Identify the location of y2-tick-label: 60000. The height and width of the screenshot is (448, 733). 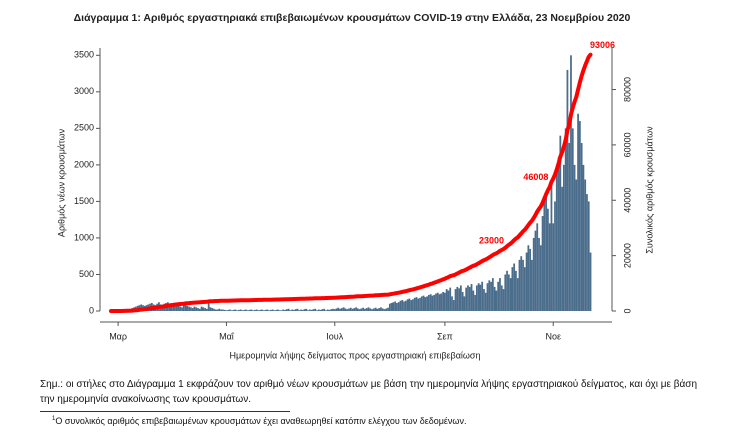
(627, 144).